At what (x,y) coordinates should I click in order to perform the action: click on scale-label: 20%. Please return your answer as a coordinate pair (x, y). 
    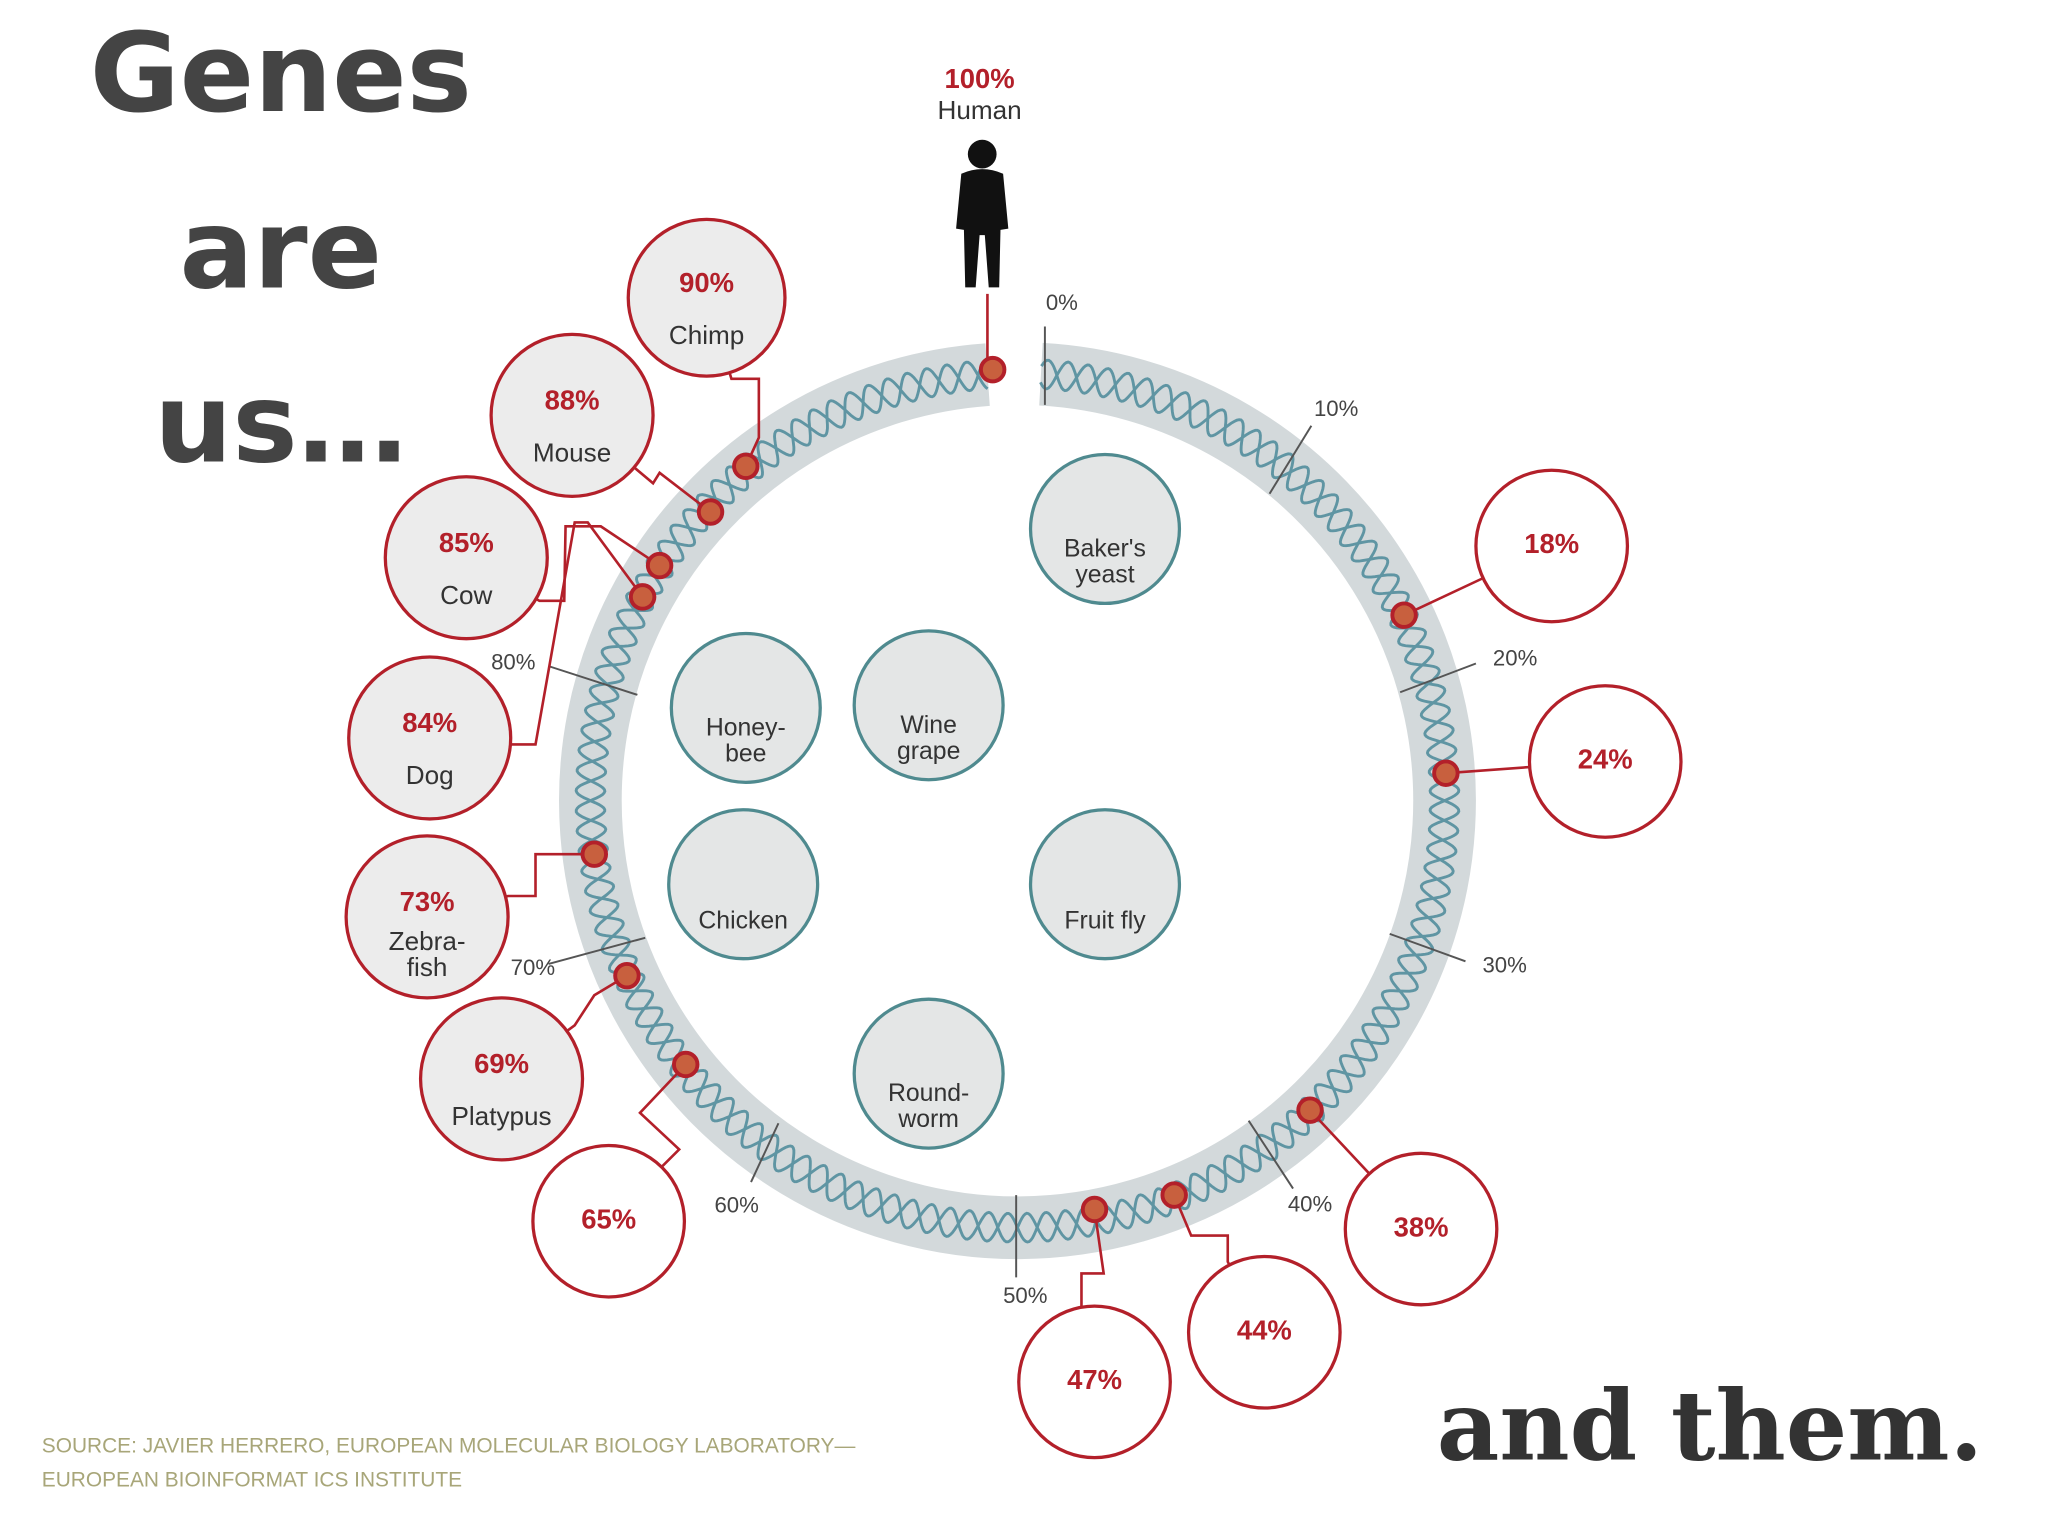
    Looking at the image, I should click on (1515, 657).